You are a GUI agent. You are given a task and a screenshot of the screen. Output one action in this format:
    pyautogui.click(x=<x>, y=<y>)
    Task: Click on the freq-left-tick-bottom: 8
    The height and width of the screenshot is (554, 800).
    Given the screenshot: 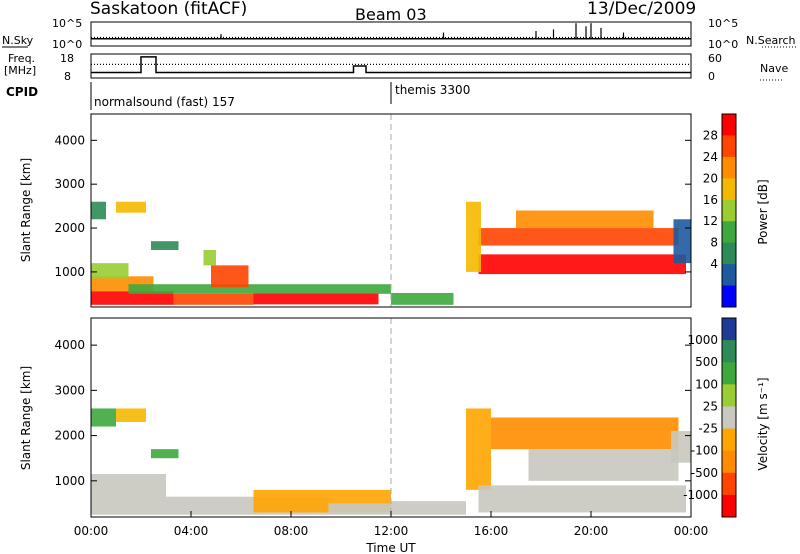 What is the action you would take?
    pyautogui.click(x=67, y=76)
    